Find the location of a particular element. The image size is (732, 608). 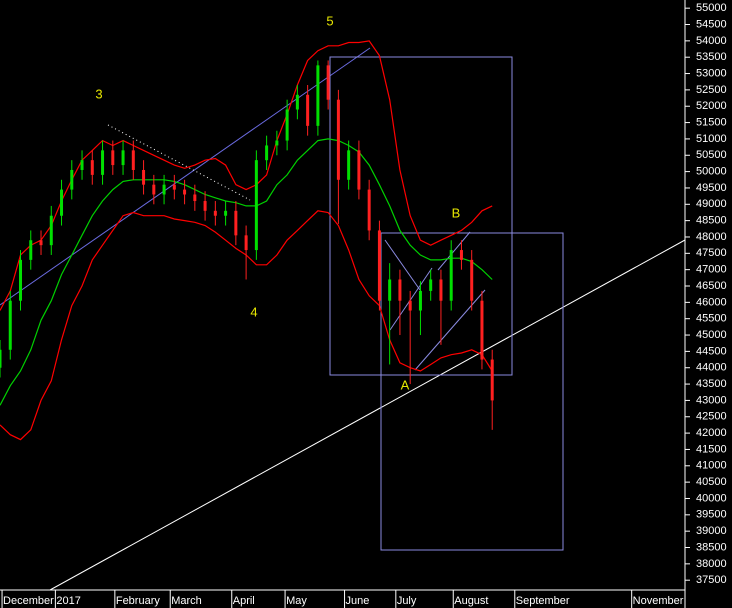

annotation: A is located at coordinates (405, 384).